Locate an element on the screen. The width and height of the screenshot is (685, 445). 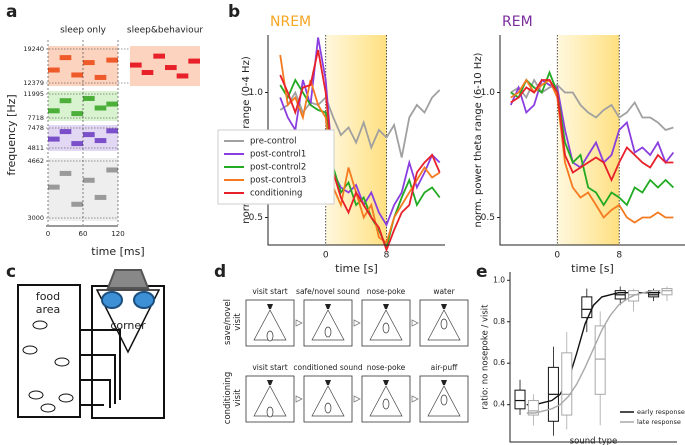
y-tick-label: 4662 is located at coordinates (35, 161).